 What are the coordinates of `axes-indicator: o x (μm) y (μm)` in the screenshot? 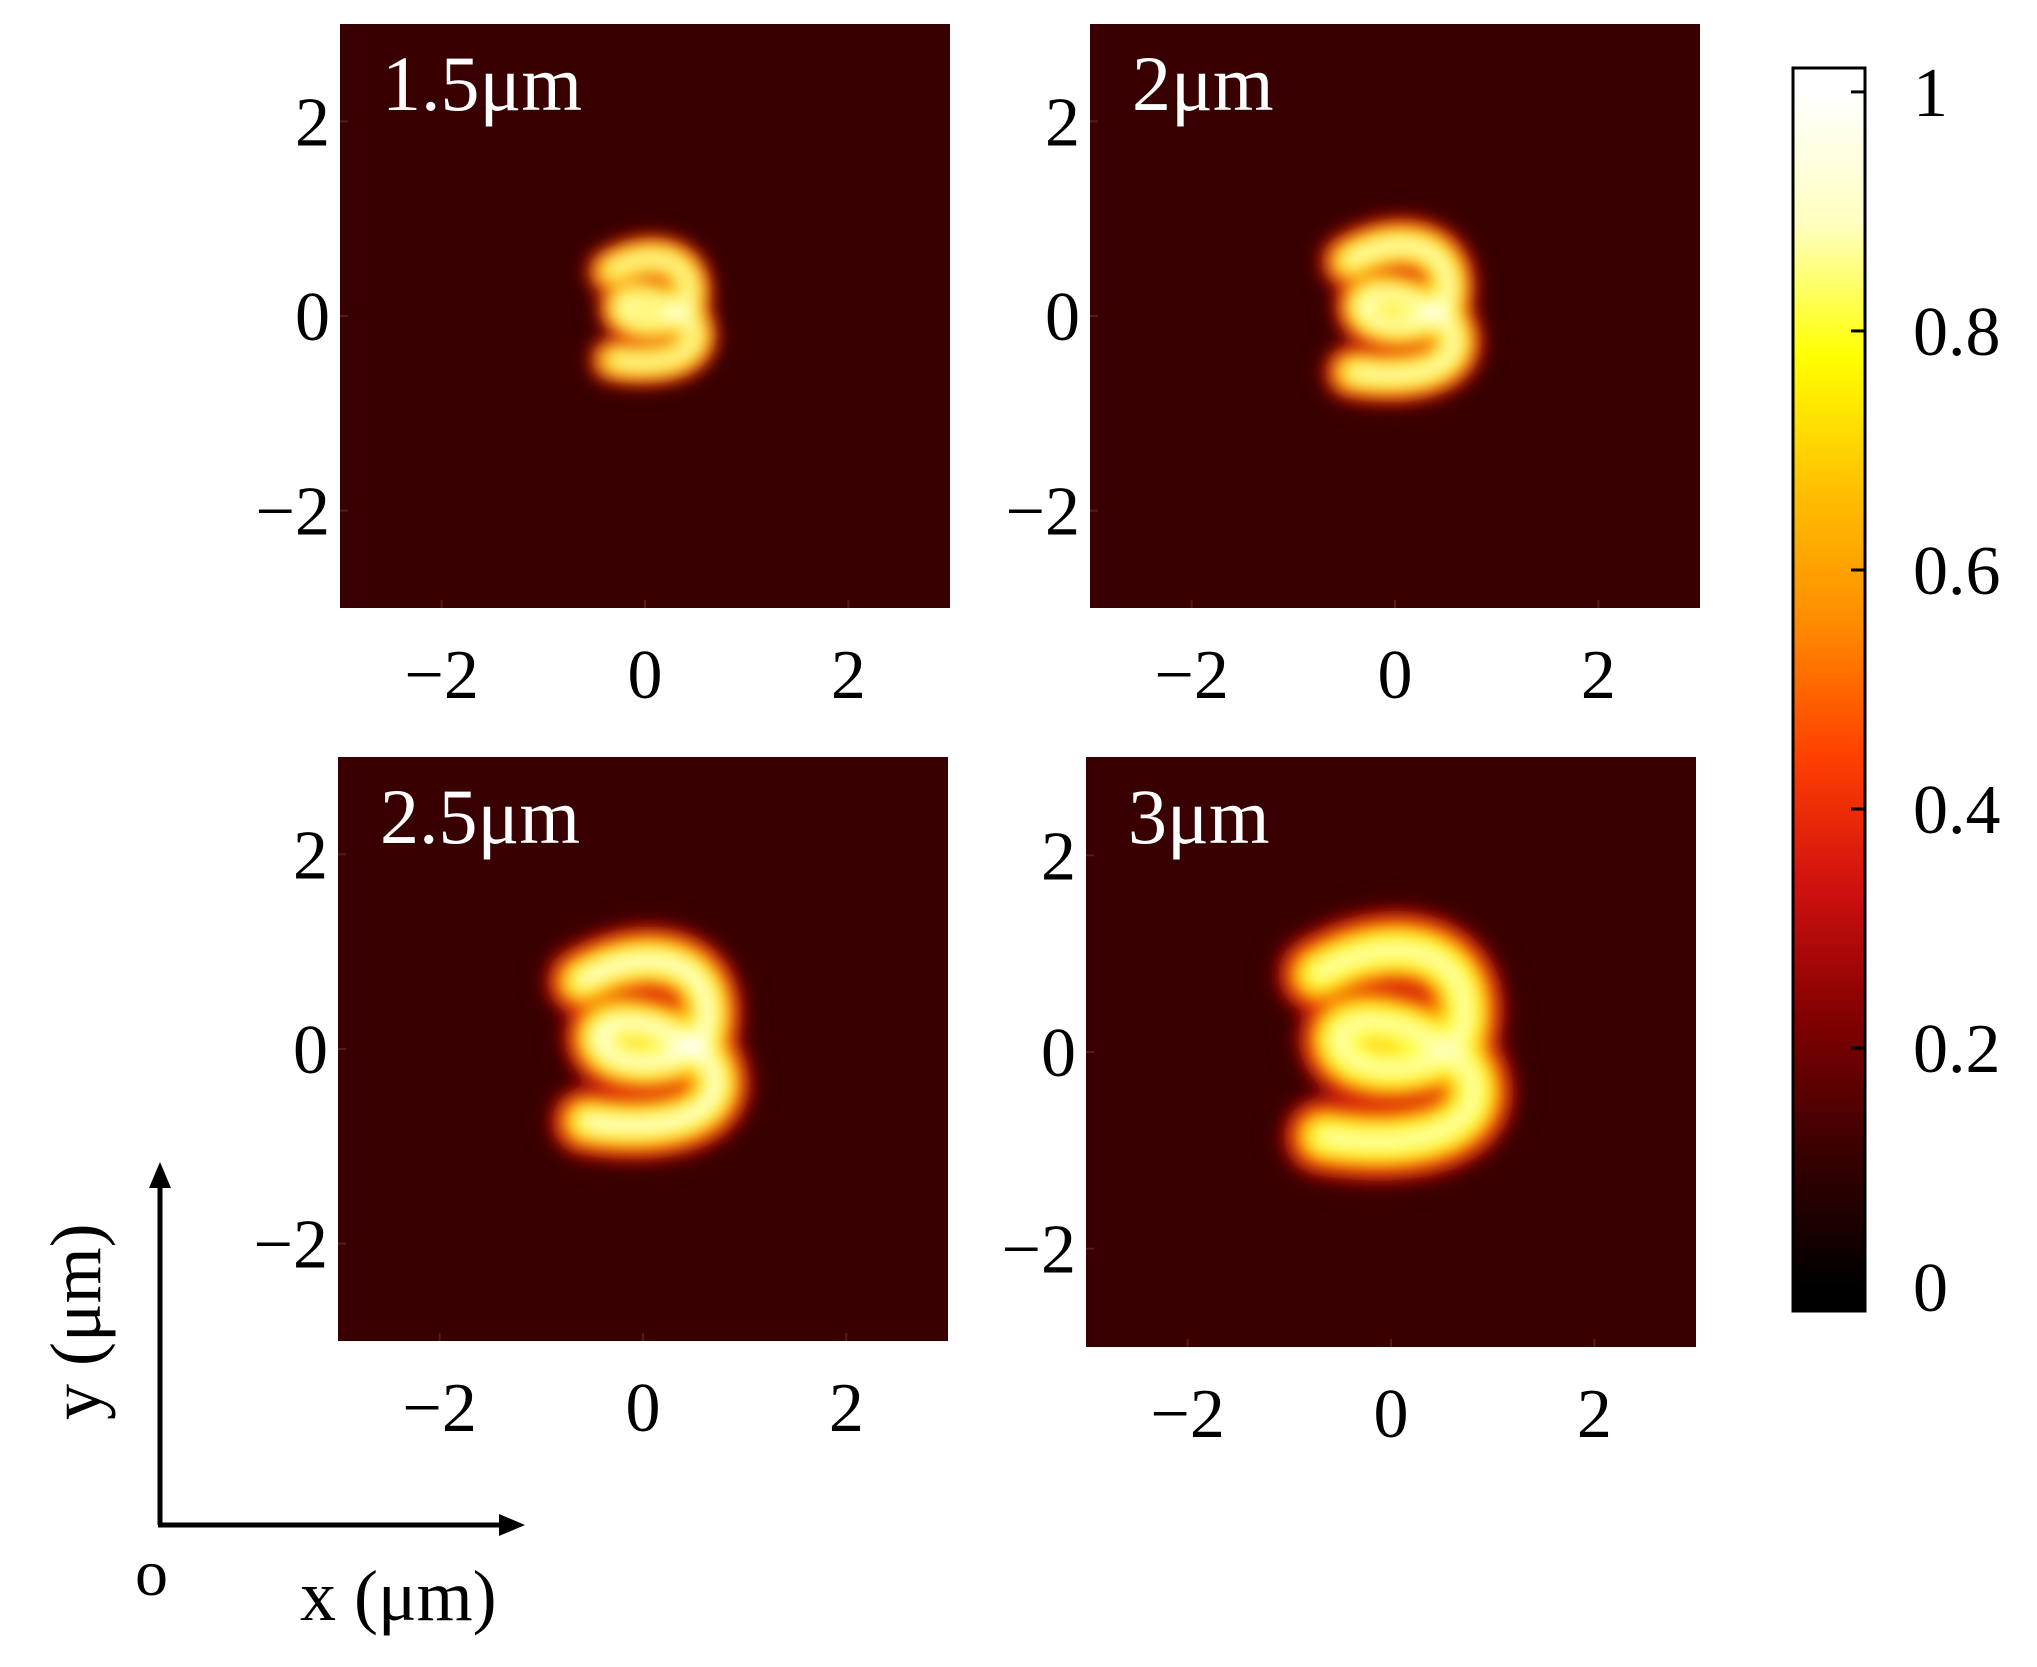 It's located at (280, 1399).